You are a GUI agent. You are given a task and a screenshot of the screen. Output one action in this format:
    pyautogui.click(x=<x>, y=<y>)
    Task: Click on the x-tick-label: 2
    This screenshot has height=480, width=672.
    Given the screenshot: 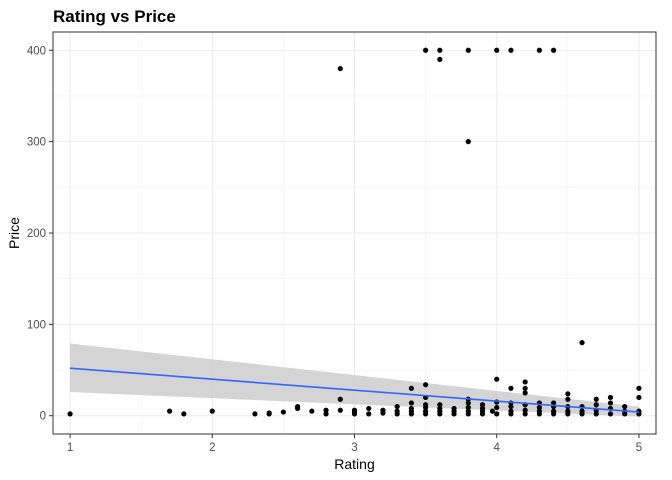 What is the action you would take?
    pyautogui.click(x=212, y=448)
    